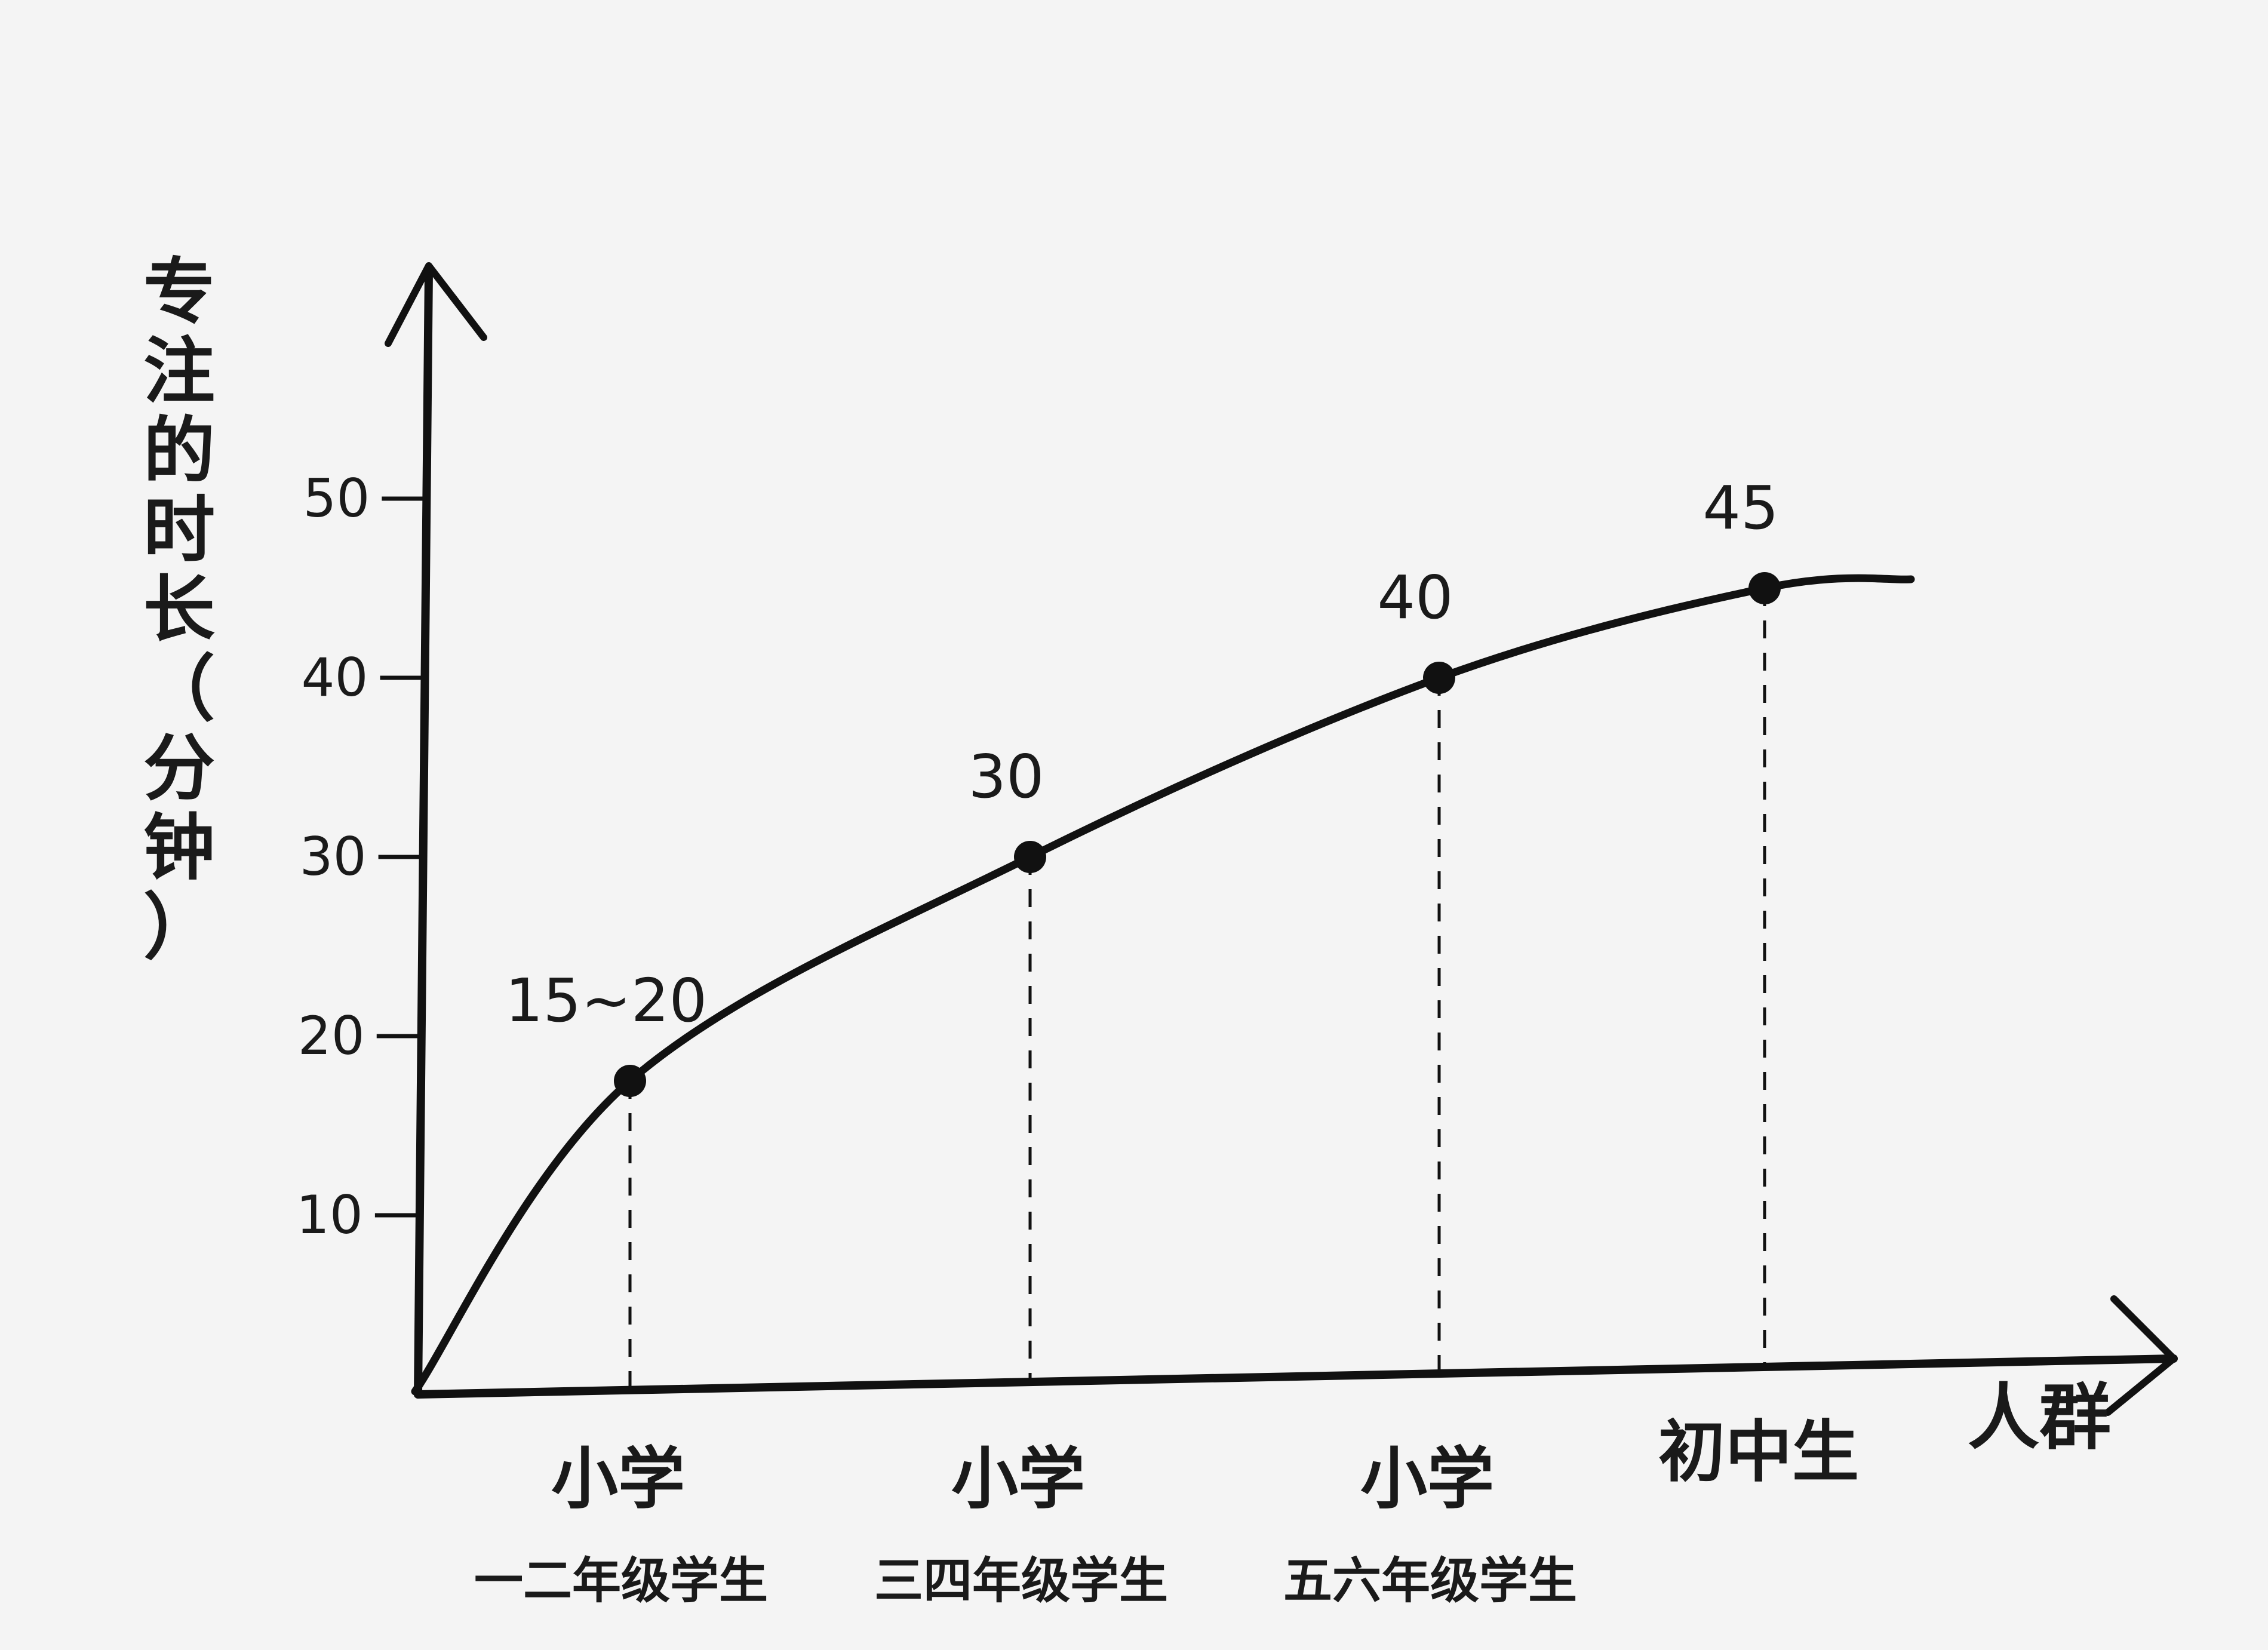  I want to click on data-label: 45, so click(1740, 508).